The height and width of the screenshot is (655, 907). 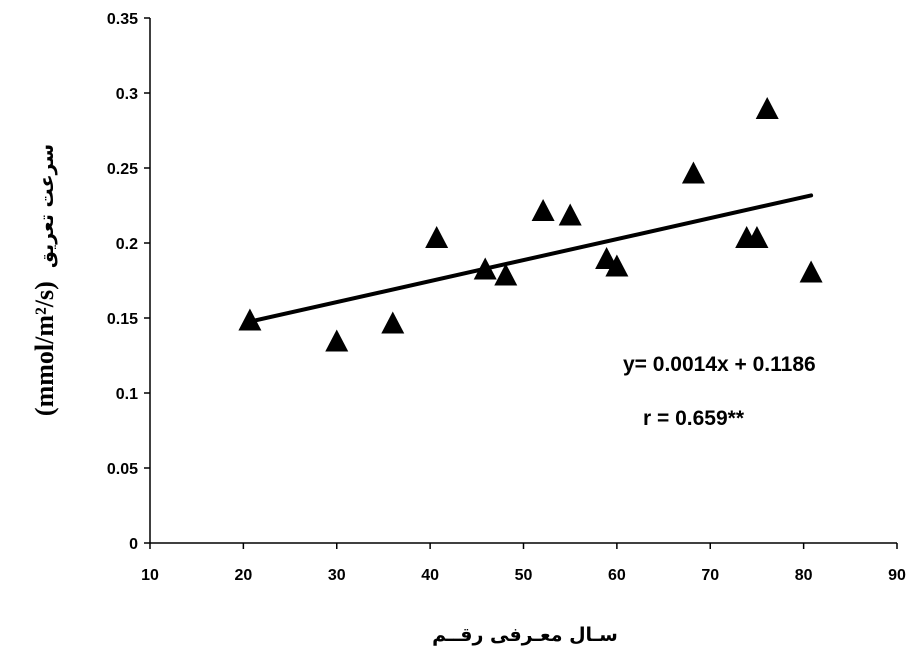 What do you see at coordinates (122, 169) in the screenshot?
I see `y-tick-label: 0.25` at bounding box center [122, 169].